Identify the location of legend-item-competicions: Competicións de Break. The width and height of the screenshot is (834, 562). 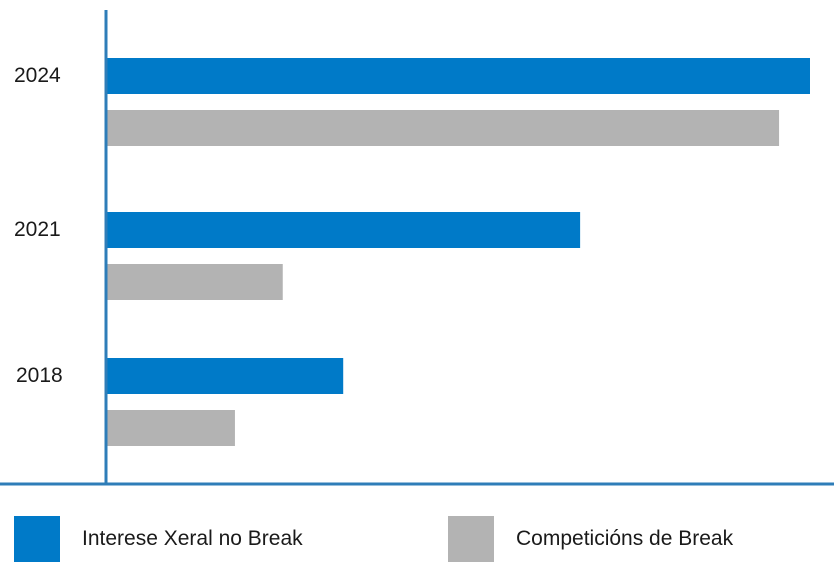
(590, 539).